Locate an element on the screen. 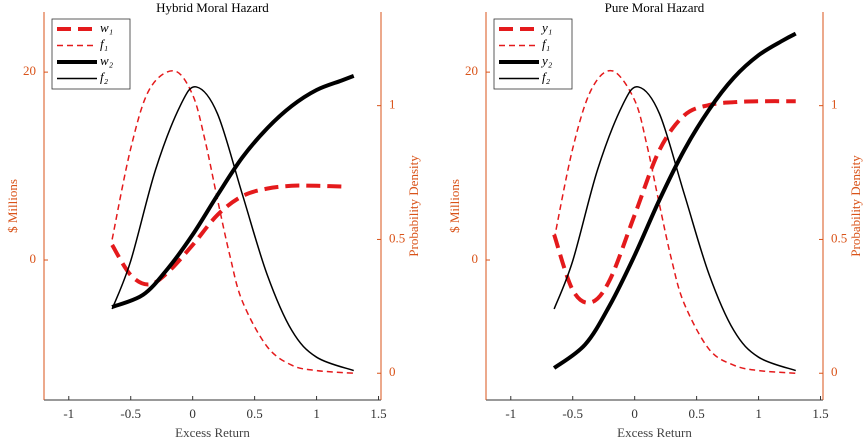  chart-title: Hybrid Moral Hazard is located at coordinates (212, 7).